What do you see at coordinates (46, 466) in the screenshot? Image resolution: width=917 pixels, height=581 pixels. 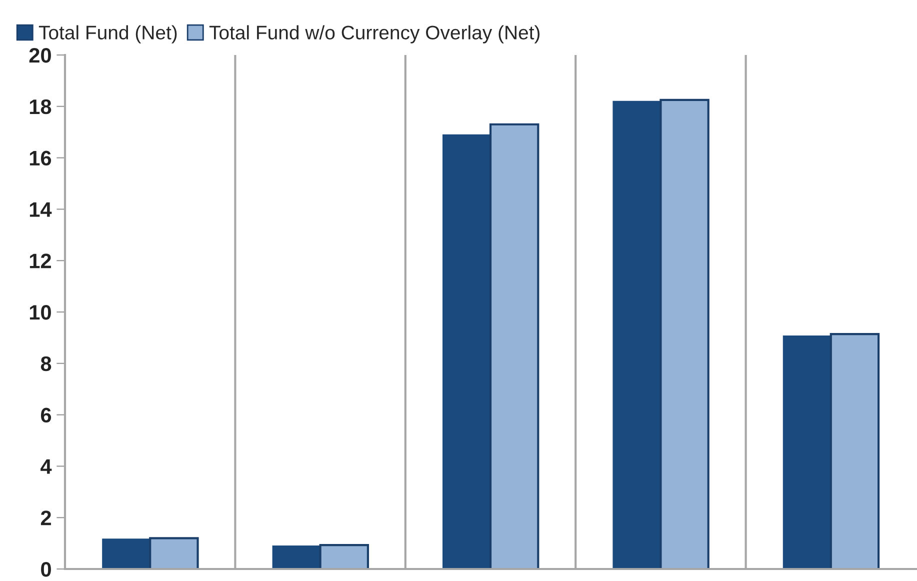 I see `y-tick-label: 4` at bounding box center [46, 466].